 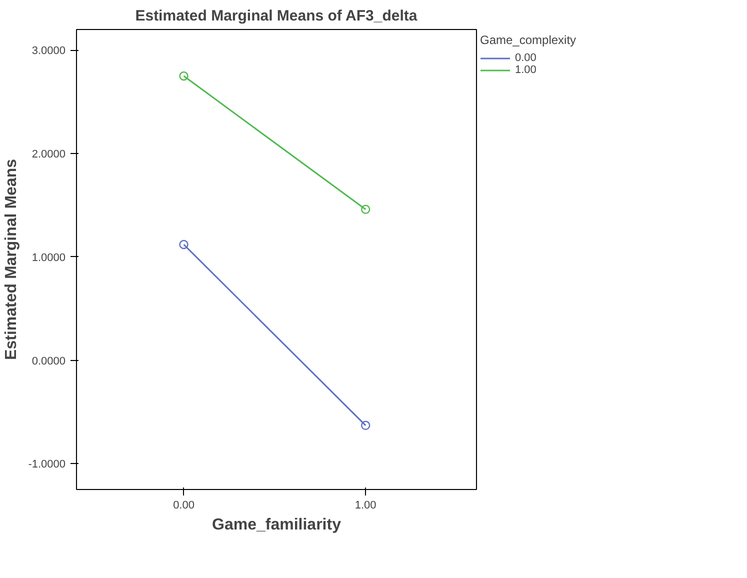 What do you see at coordinates (11, 259) in the screenshot?
I see `y-axis-title: Estimated Marginal Means` at bounding box center [11, 259].